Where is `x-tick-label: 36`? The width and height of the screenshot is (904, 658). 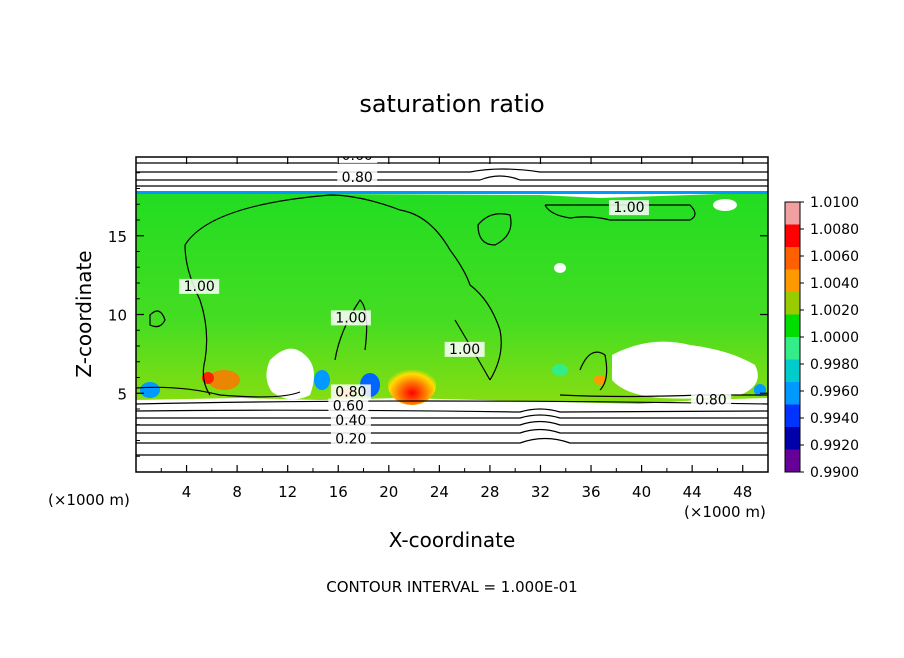 x-tick-label: 36 is located at coordinates (590, 492).